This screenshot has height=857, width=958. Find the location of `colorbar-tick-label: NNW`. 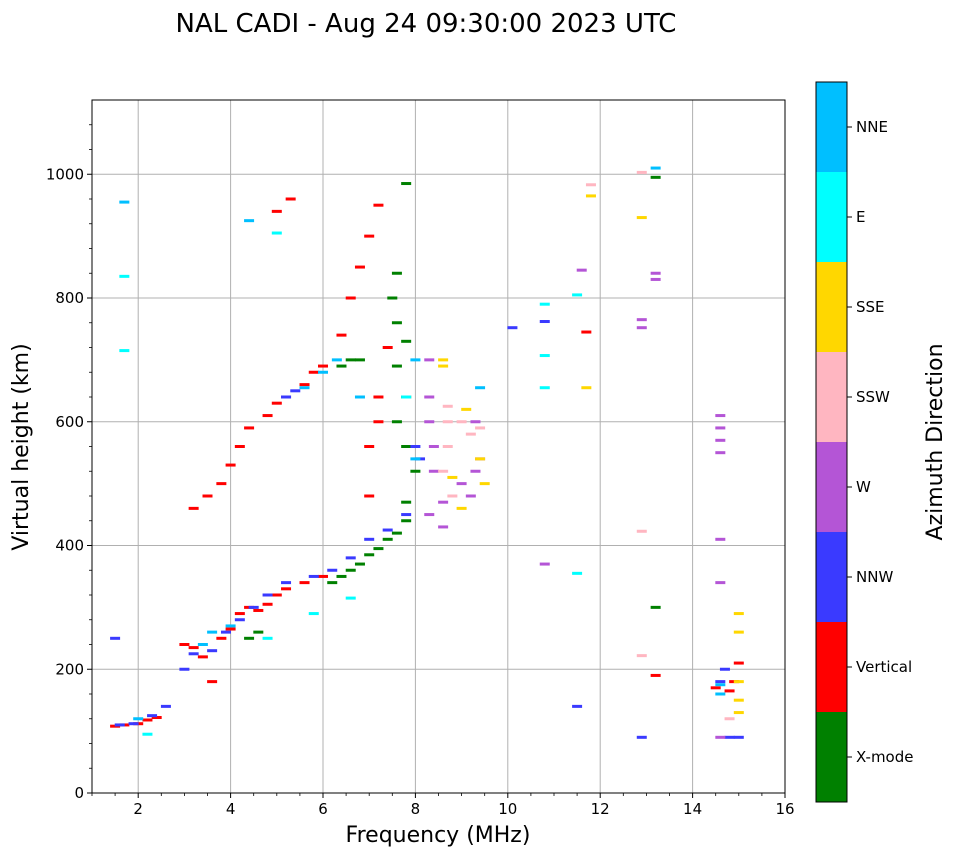

colorbar-tick-label: NNW is located at coordinates (874, 577).